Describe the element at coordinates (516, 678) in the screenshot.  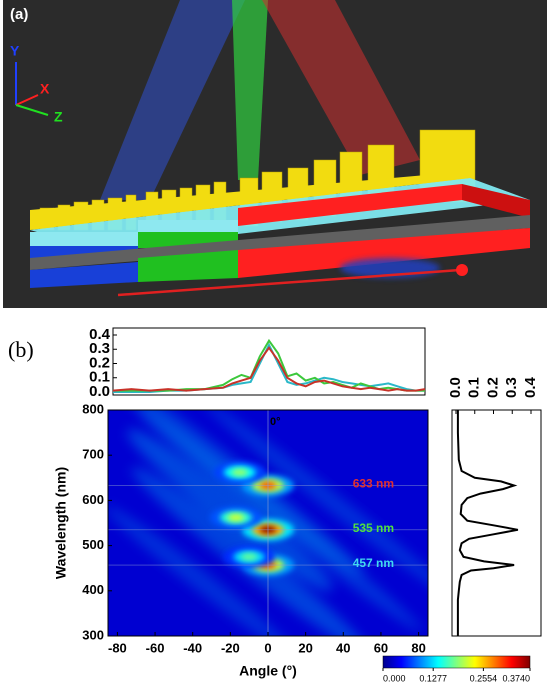
I see `colorbar-tick-label: 0.3740` at that location.